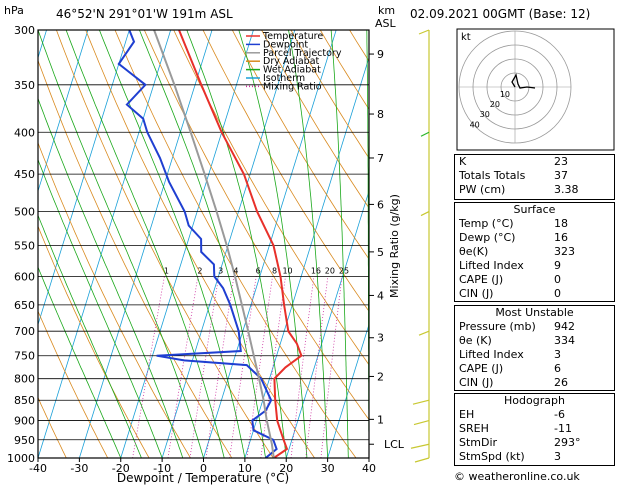 Image resolution: width=629 pixels, height=486 pixels. I want to click on pressure-tick-label: 800, so click(24, 379).